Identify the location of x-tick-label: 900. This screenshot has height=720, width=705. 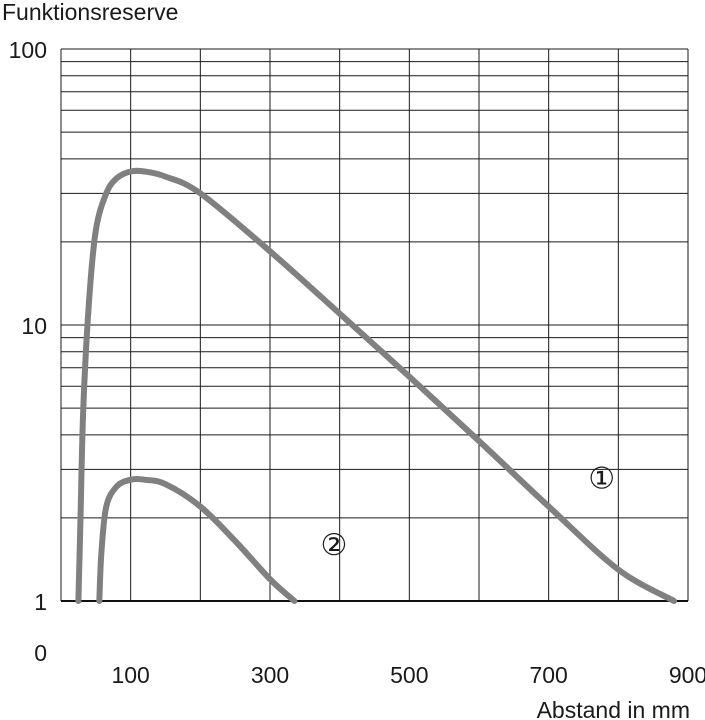
(687, 675).